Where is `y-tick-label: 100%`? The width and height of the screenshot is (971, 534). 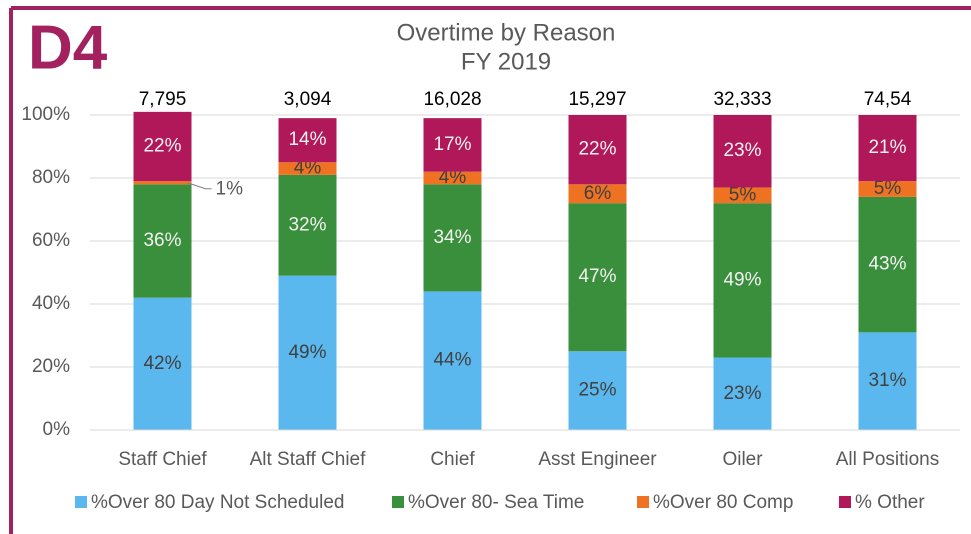 y-tick-label: 100% is located at coordinates (45, 114).